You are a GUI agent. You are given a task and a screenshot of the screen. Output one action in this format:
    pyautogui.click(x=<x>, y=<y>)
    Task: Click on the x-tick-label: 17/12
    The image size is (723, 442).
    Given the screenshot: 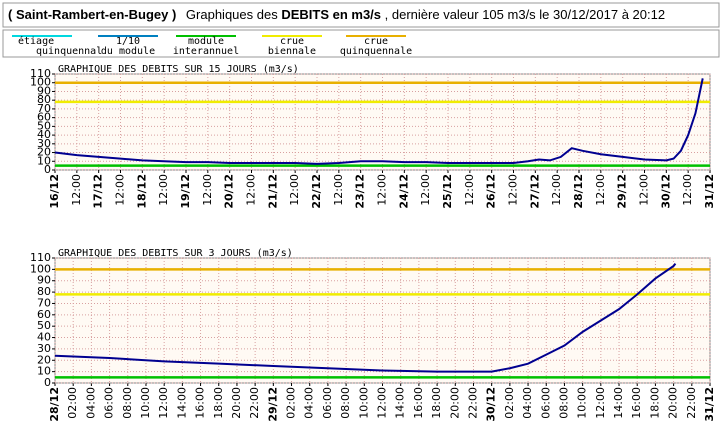 What is the action you would take?
    pyautogui.click(x=98, y=191)
    